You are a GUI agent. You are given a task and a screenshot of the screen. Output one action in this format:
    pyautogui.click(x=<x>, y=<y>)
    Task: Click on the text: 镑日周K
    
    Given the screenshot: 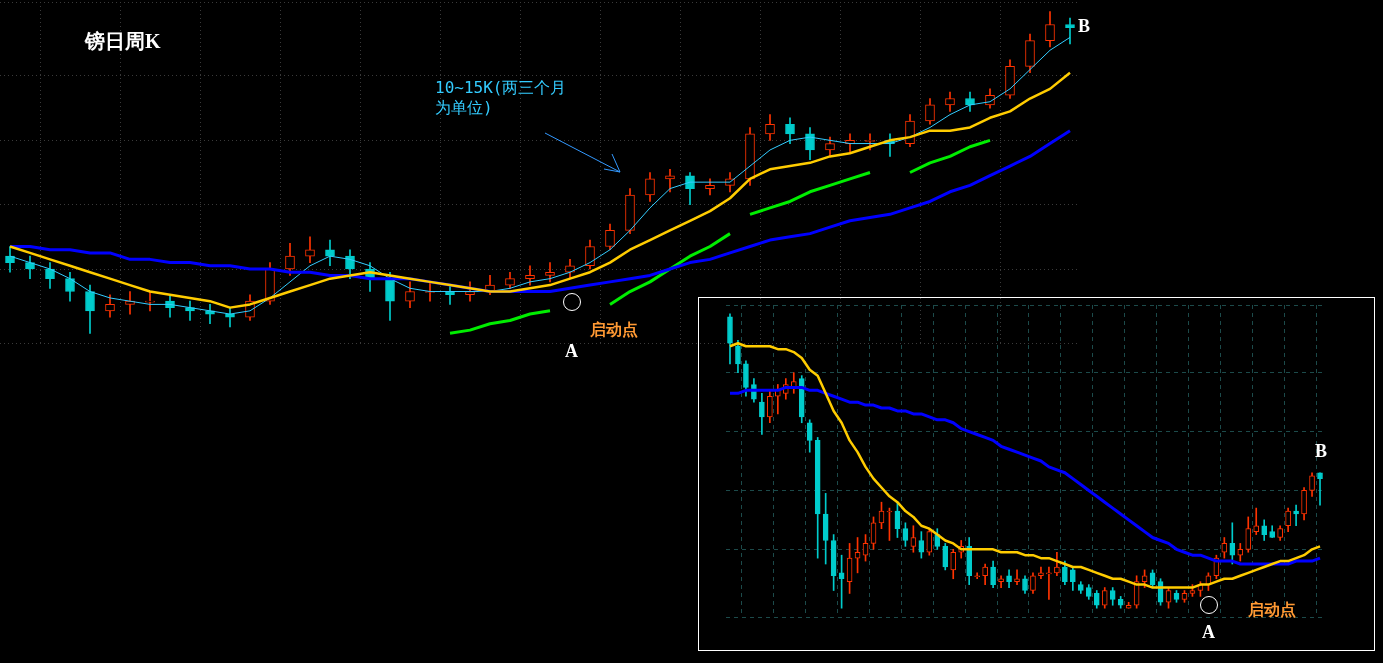 What is the action you would take?
    pyautogui.click(x=123, y=41)
    